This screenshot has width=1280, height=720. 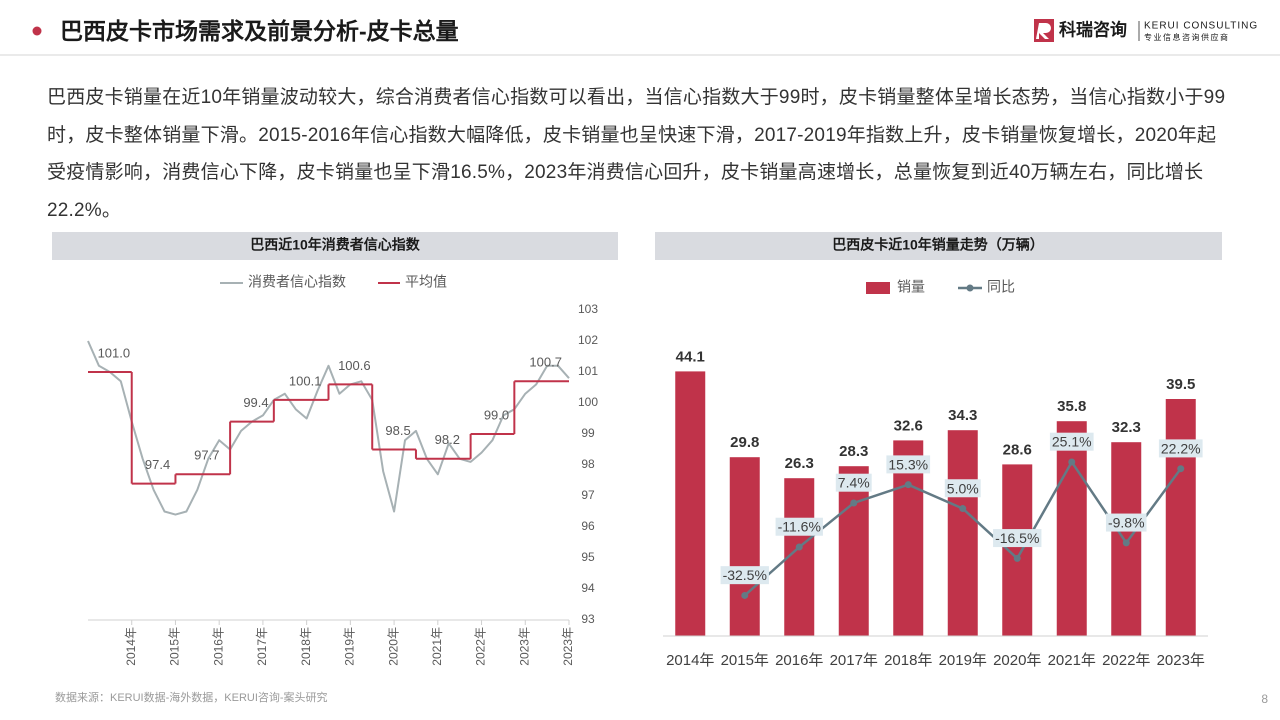 I want to click on bar-label: 32.3, so click(x=1126, y=427).